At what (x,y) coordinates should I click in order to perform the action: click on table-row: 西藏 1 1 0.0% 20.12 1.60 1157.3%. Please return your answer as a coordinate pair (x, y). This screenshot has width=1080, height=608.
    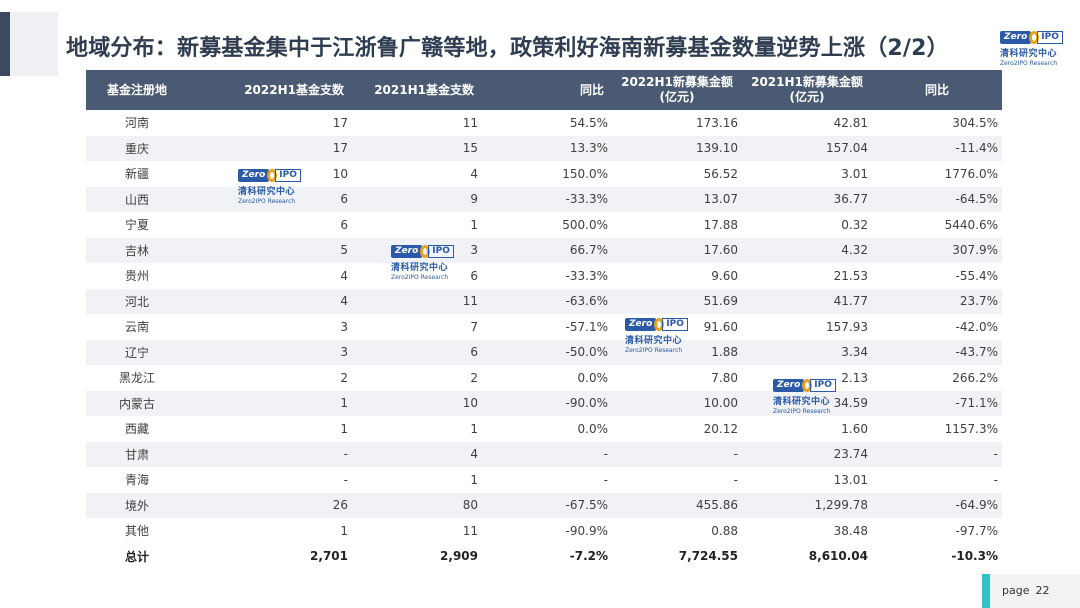
    Looking at the image, I should click on (544, 429).